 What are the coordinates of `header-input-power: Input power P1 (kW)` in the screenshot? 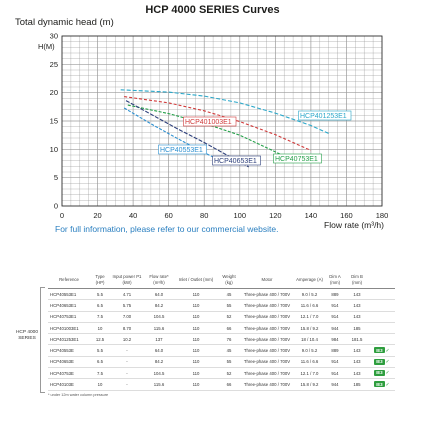 It's located at (127, 280).